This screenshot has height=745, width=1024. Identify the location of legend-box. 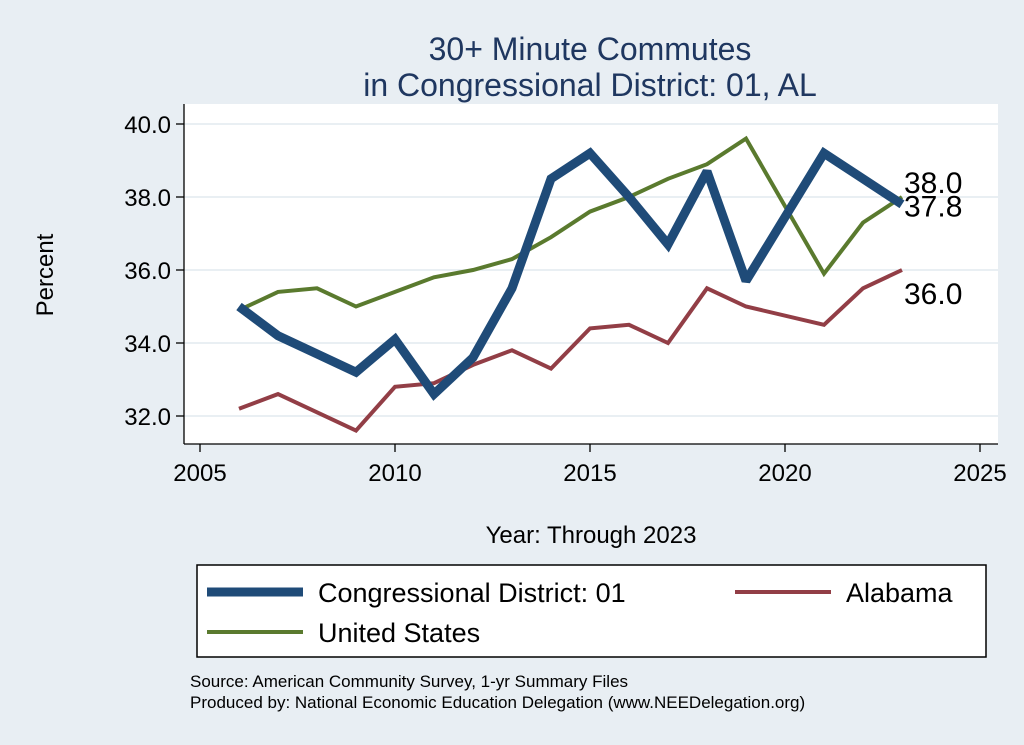
(591, 611).